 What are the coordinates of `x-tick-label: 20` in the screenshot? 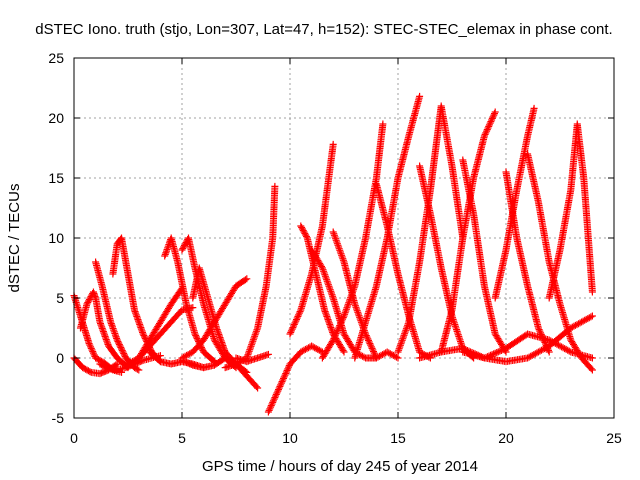 It's located at (506, 438).